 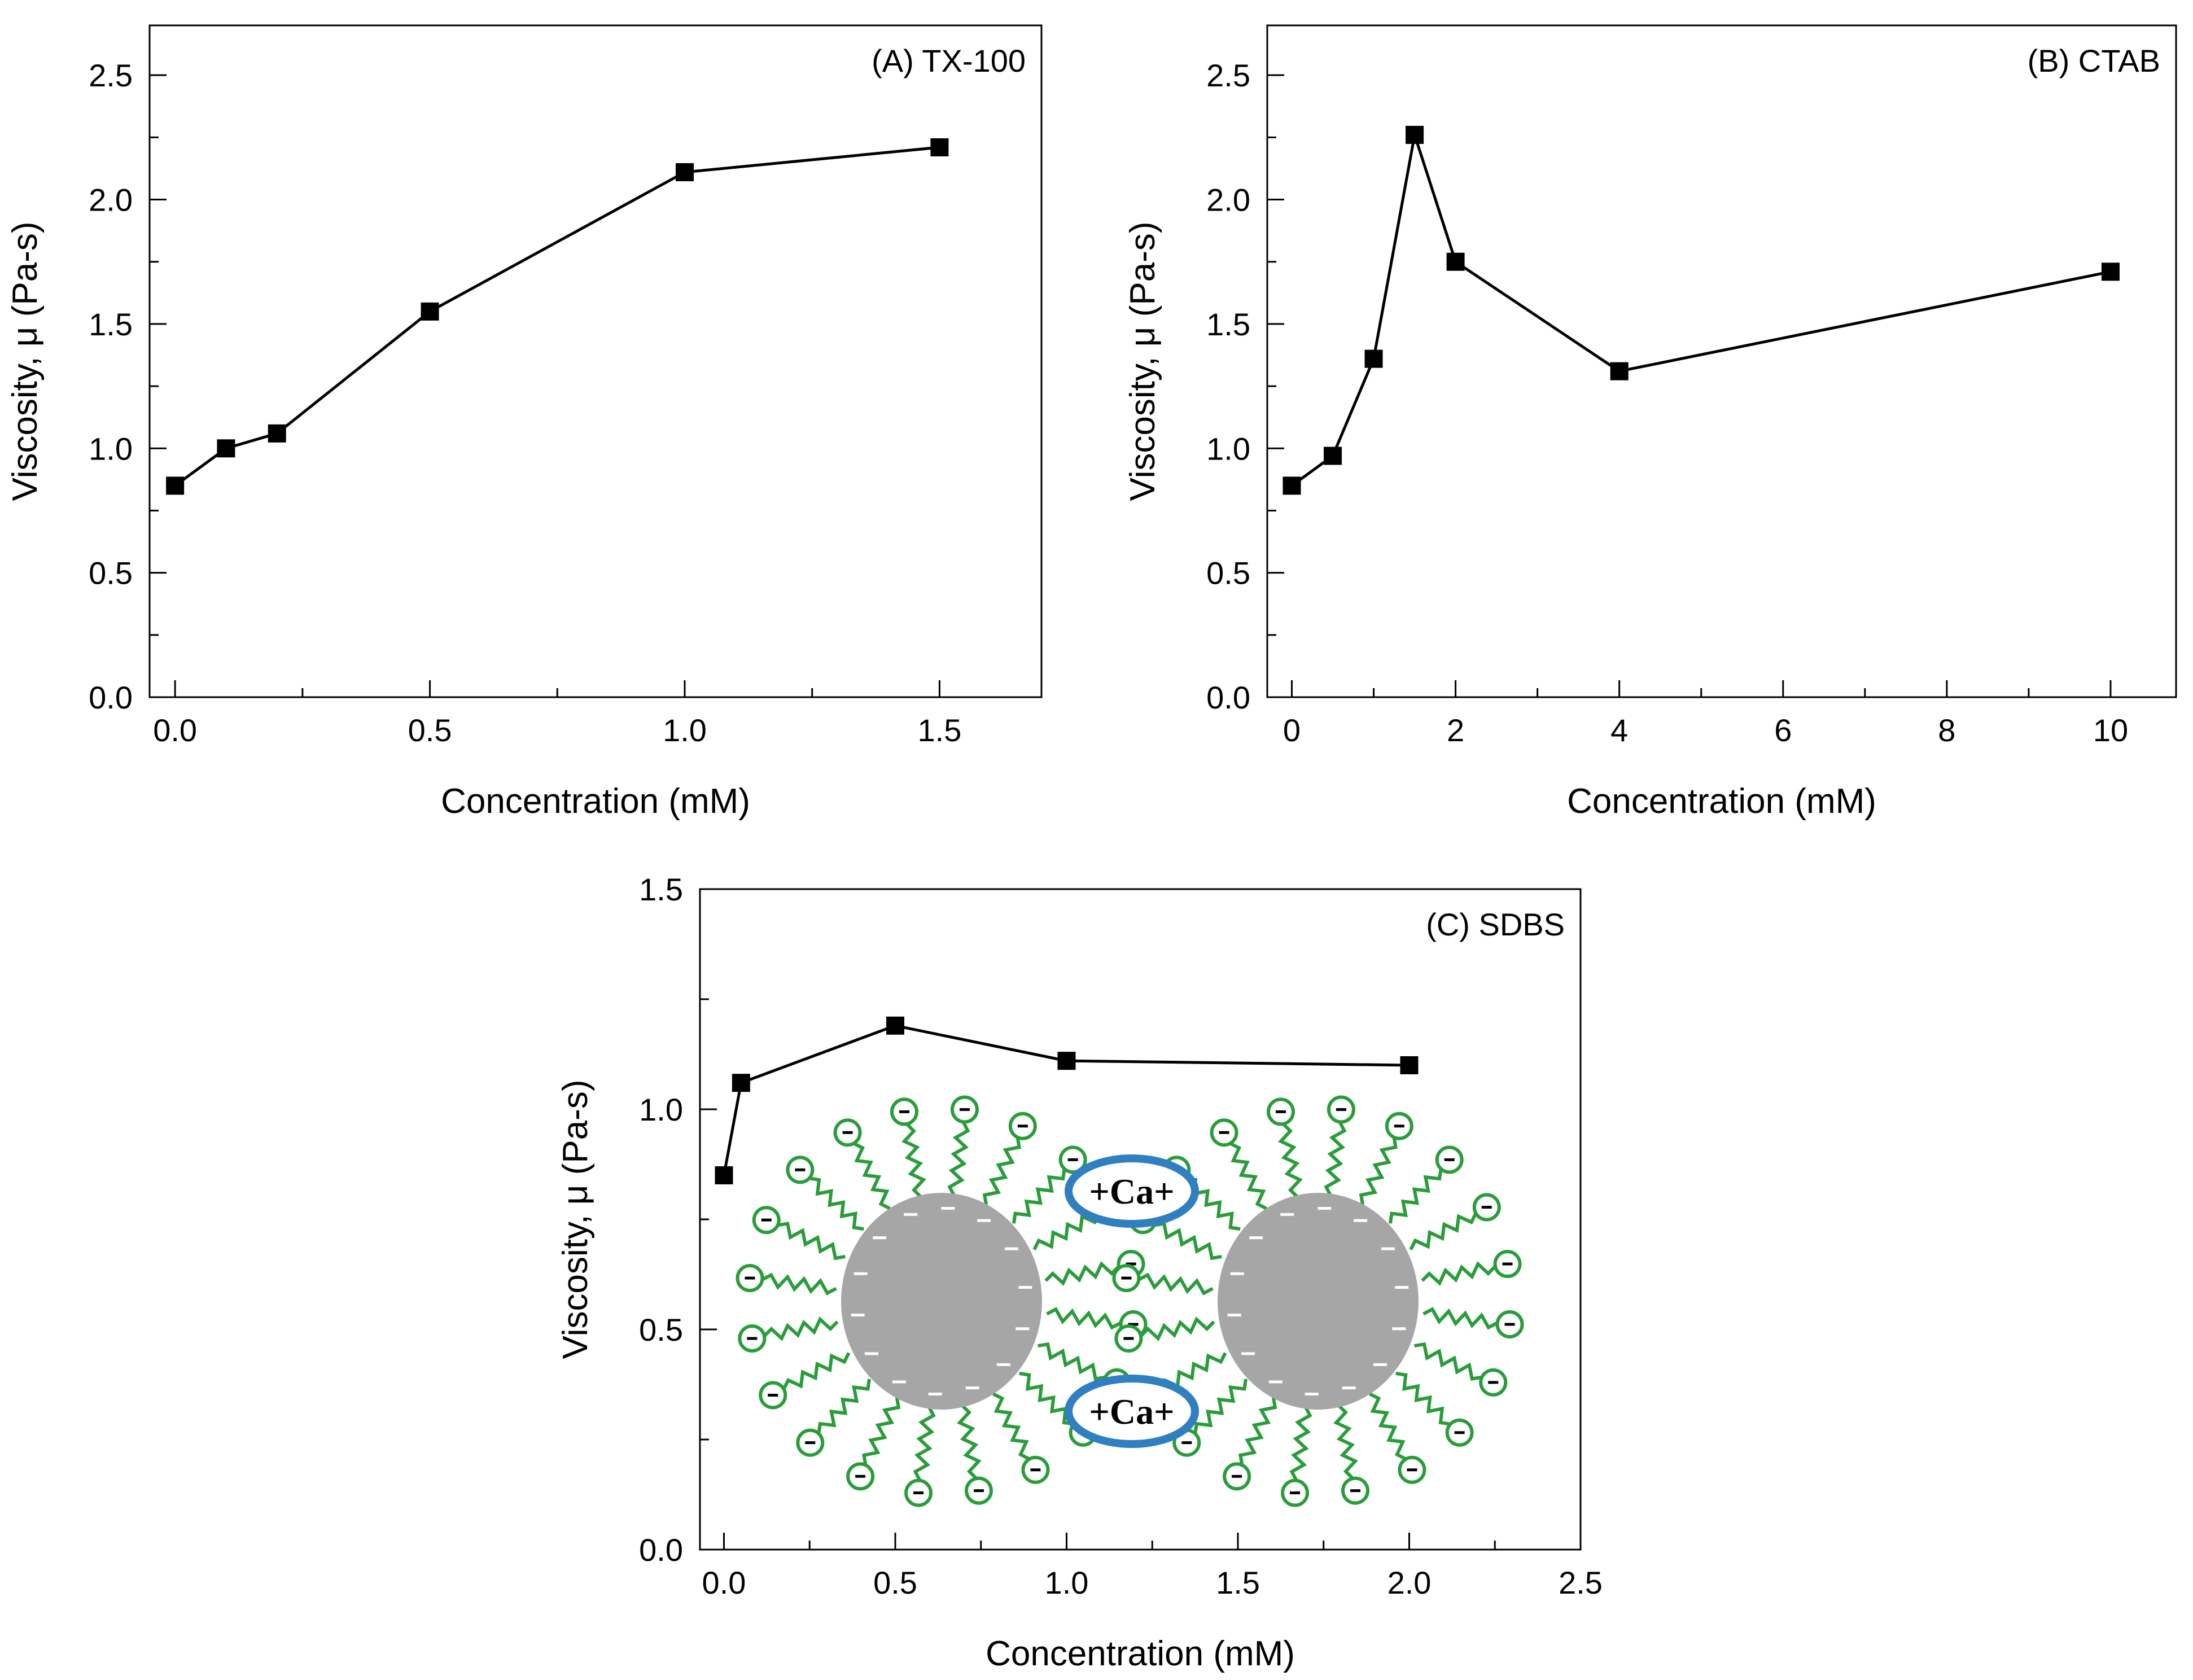 I want to click on panel-label: (C) SDBS, so click(x=1495, y=925).